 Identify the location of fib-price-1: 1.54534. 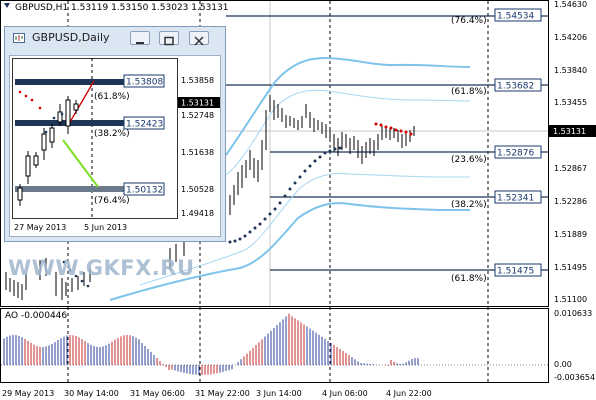
(515, 17).